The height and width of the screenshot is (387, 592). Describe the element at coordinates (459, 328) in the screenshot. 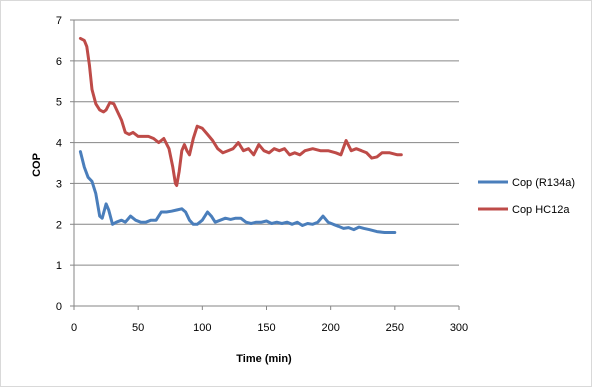

I see `x-tick-label: 300` at that location.